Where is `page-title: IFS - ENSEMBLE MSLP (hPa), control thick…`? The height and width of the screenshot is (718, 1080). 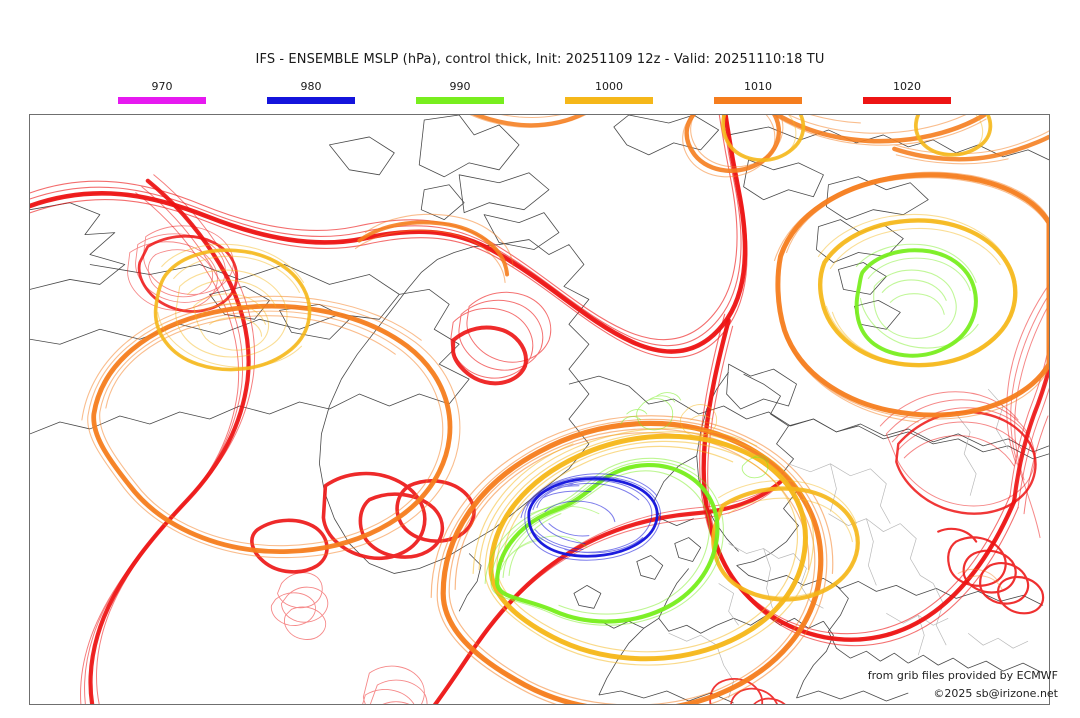
page-title: IFS - ENSEMBLE MSLP (hPa), control thick… is located at coordinates (540, 59).